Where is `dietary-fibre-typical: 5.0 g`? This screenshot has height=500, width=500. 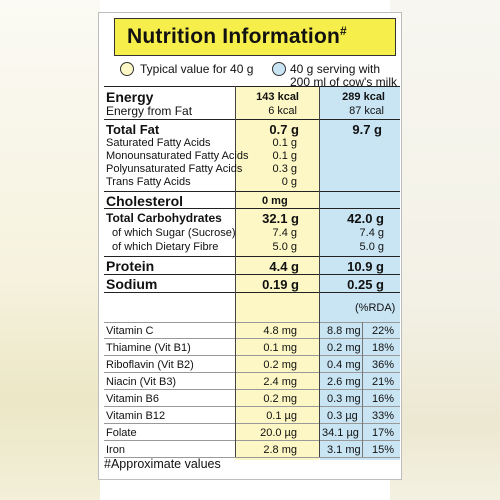 dietary-fibre-typical: 5.0 g is located at coordinates (284, 247).